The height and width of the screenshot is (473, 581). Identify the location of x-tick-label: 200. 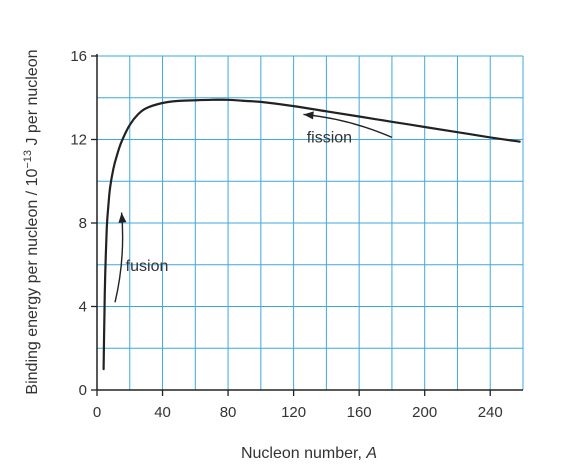
(424, 412).